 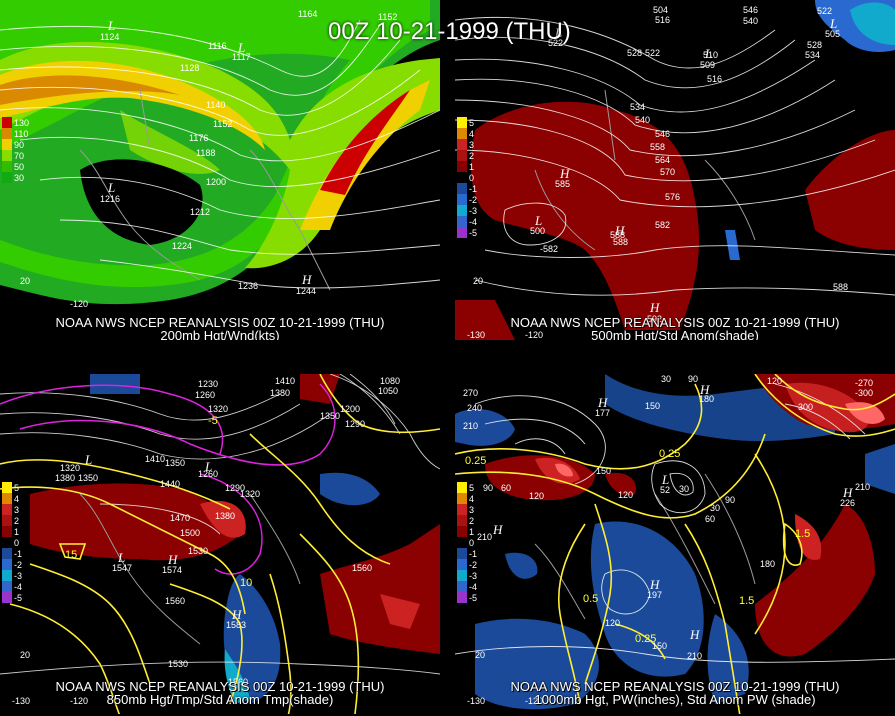 What do you see at coordinates (832, 34) in the screenshot?
I see `svg-text: 505` at bounding box center [832, 34].